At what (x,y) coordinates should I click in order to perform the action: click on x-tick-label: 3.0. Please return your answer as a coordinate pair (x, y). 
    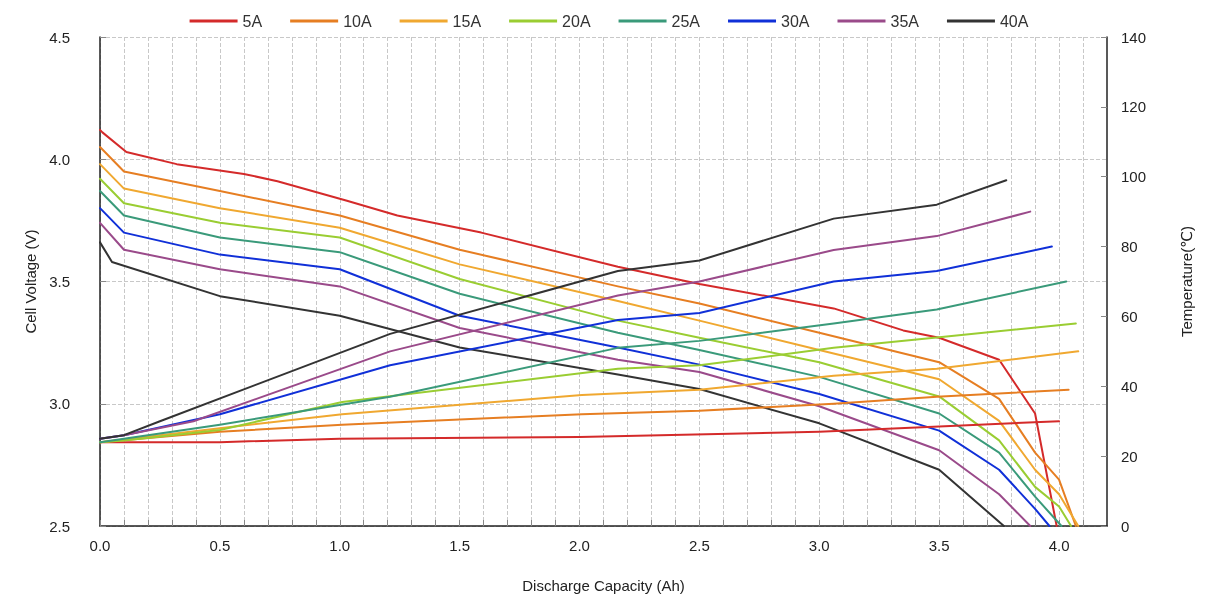
    Looking at the image, I should click on (819, 545).